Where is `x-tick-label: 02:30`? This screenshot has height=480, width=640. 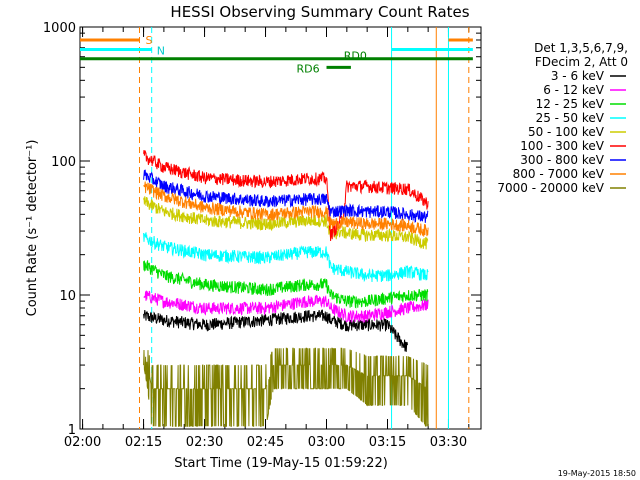
x-tick-label: 02:30 is located at coordinates (204, 442).